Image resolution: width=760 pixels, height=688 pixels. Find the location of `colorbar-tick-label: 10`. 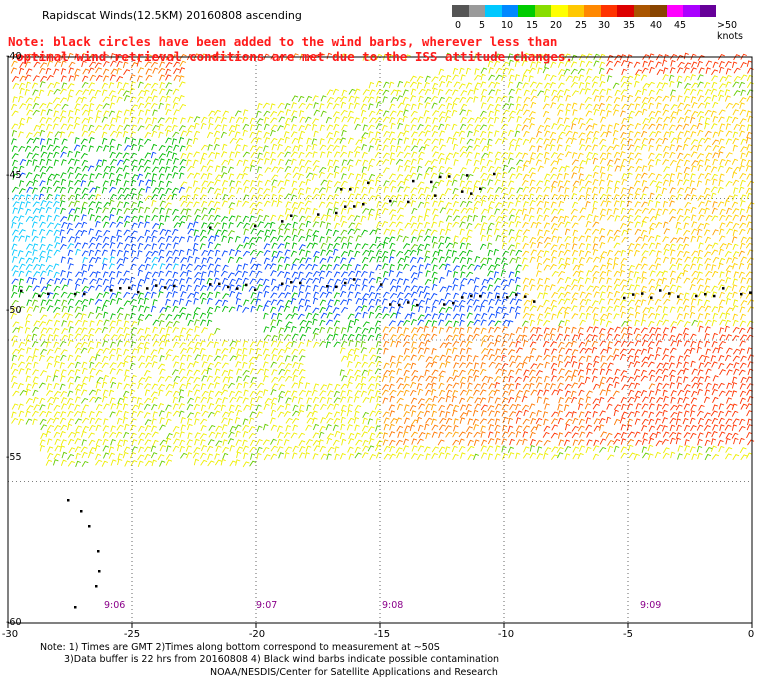

colorbar-tick-label: 10 is located at coordinates (507, 25).